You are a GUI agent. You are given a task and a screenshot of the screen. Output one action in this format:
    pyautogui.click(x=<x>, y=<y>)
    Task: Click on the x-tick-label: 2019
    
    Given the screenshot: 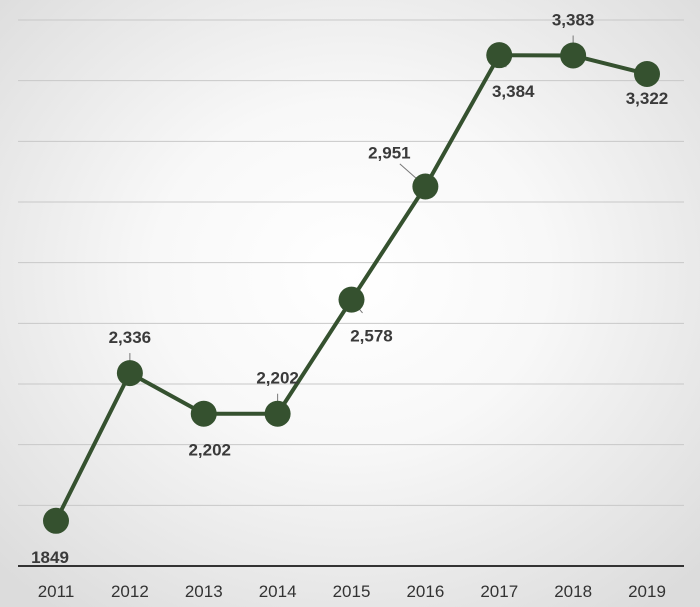 What is the action you would take?
    pyautogui.click(x=647, y=591)
    